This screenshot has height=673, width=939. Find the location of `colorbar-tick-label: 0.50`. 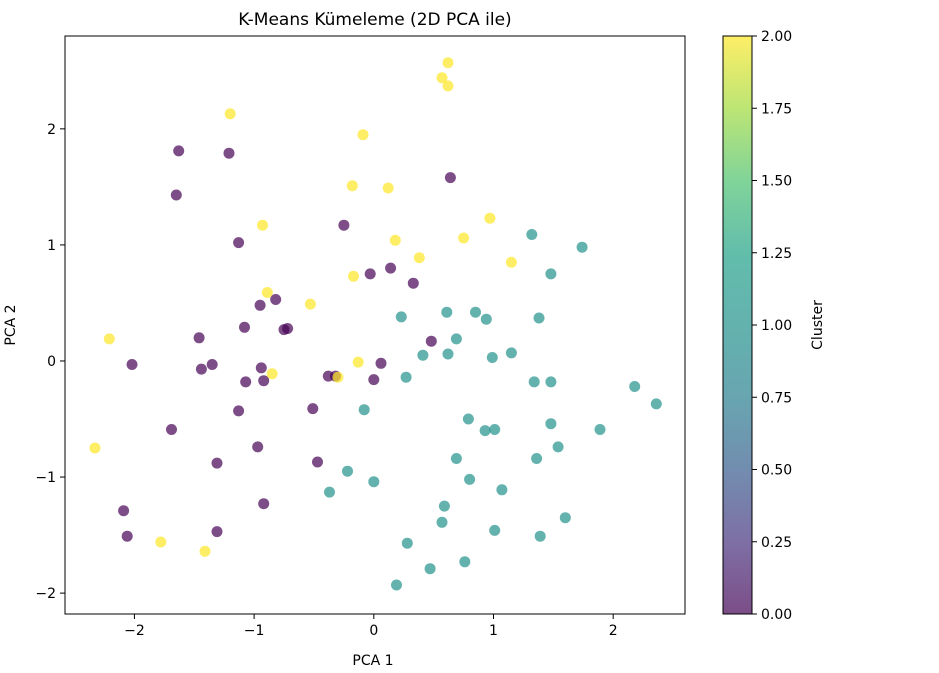

colorbar-tick-label: 0.50 is located at coordinates (776, 471).